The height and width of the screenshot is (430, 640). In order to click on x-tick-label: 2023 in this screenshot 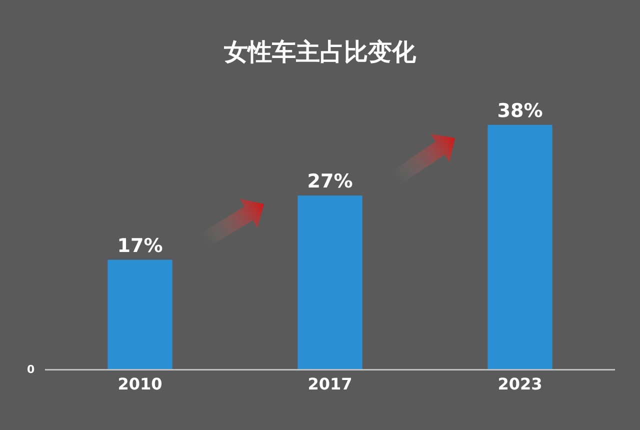, I will do `click(520, 384)`.